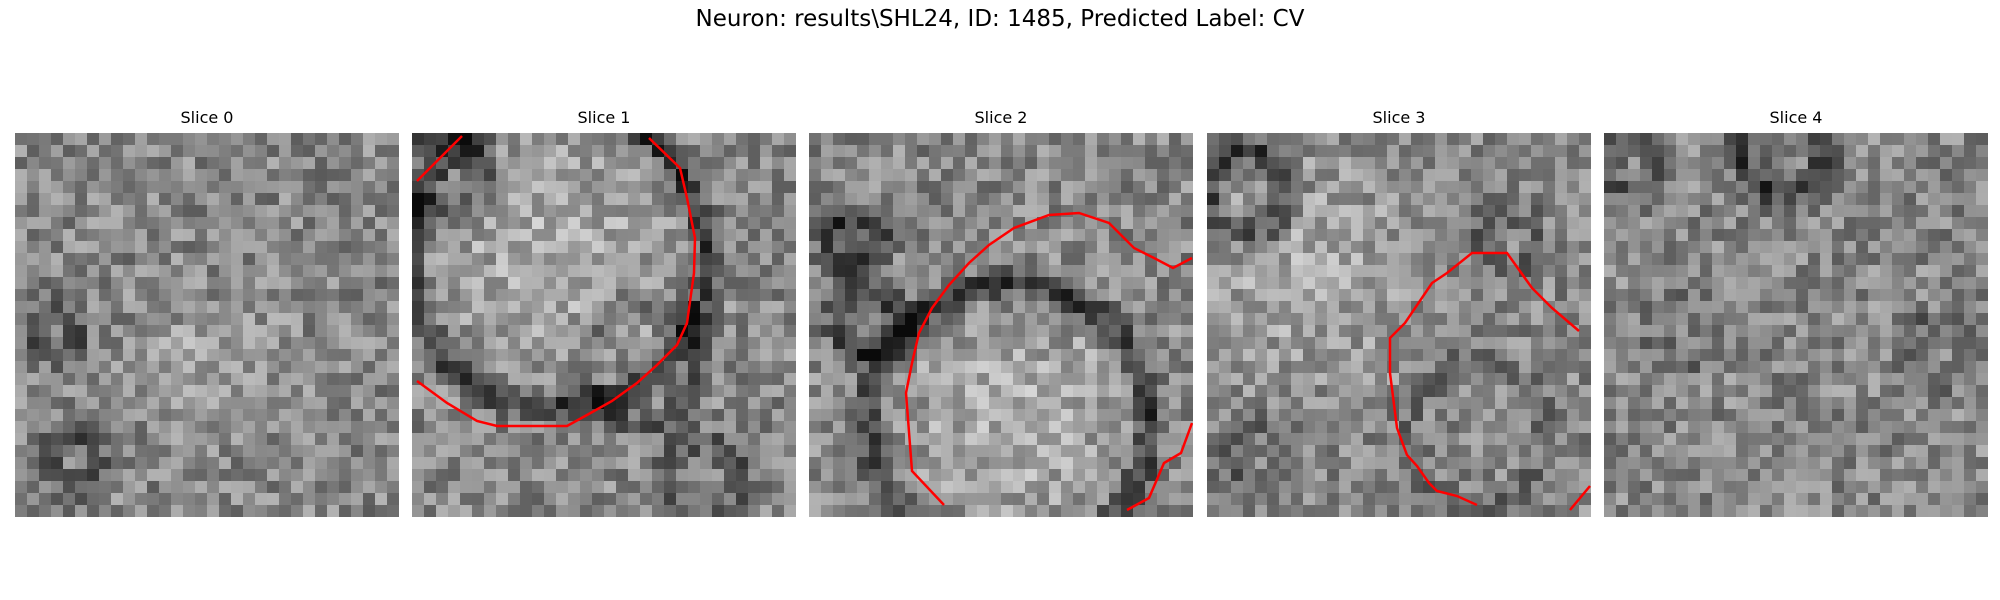  What do you see at coordinates (1399, 117) in the screenshot?
I see `slice-title: Slice 3` at bounding box center [1399, 117].